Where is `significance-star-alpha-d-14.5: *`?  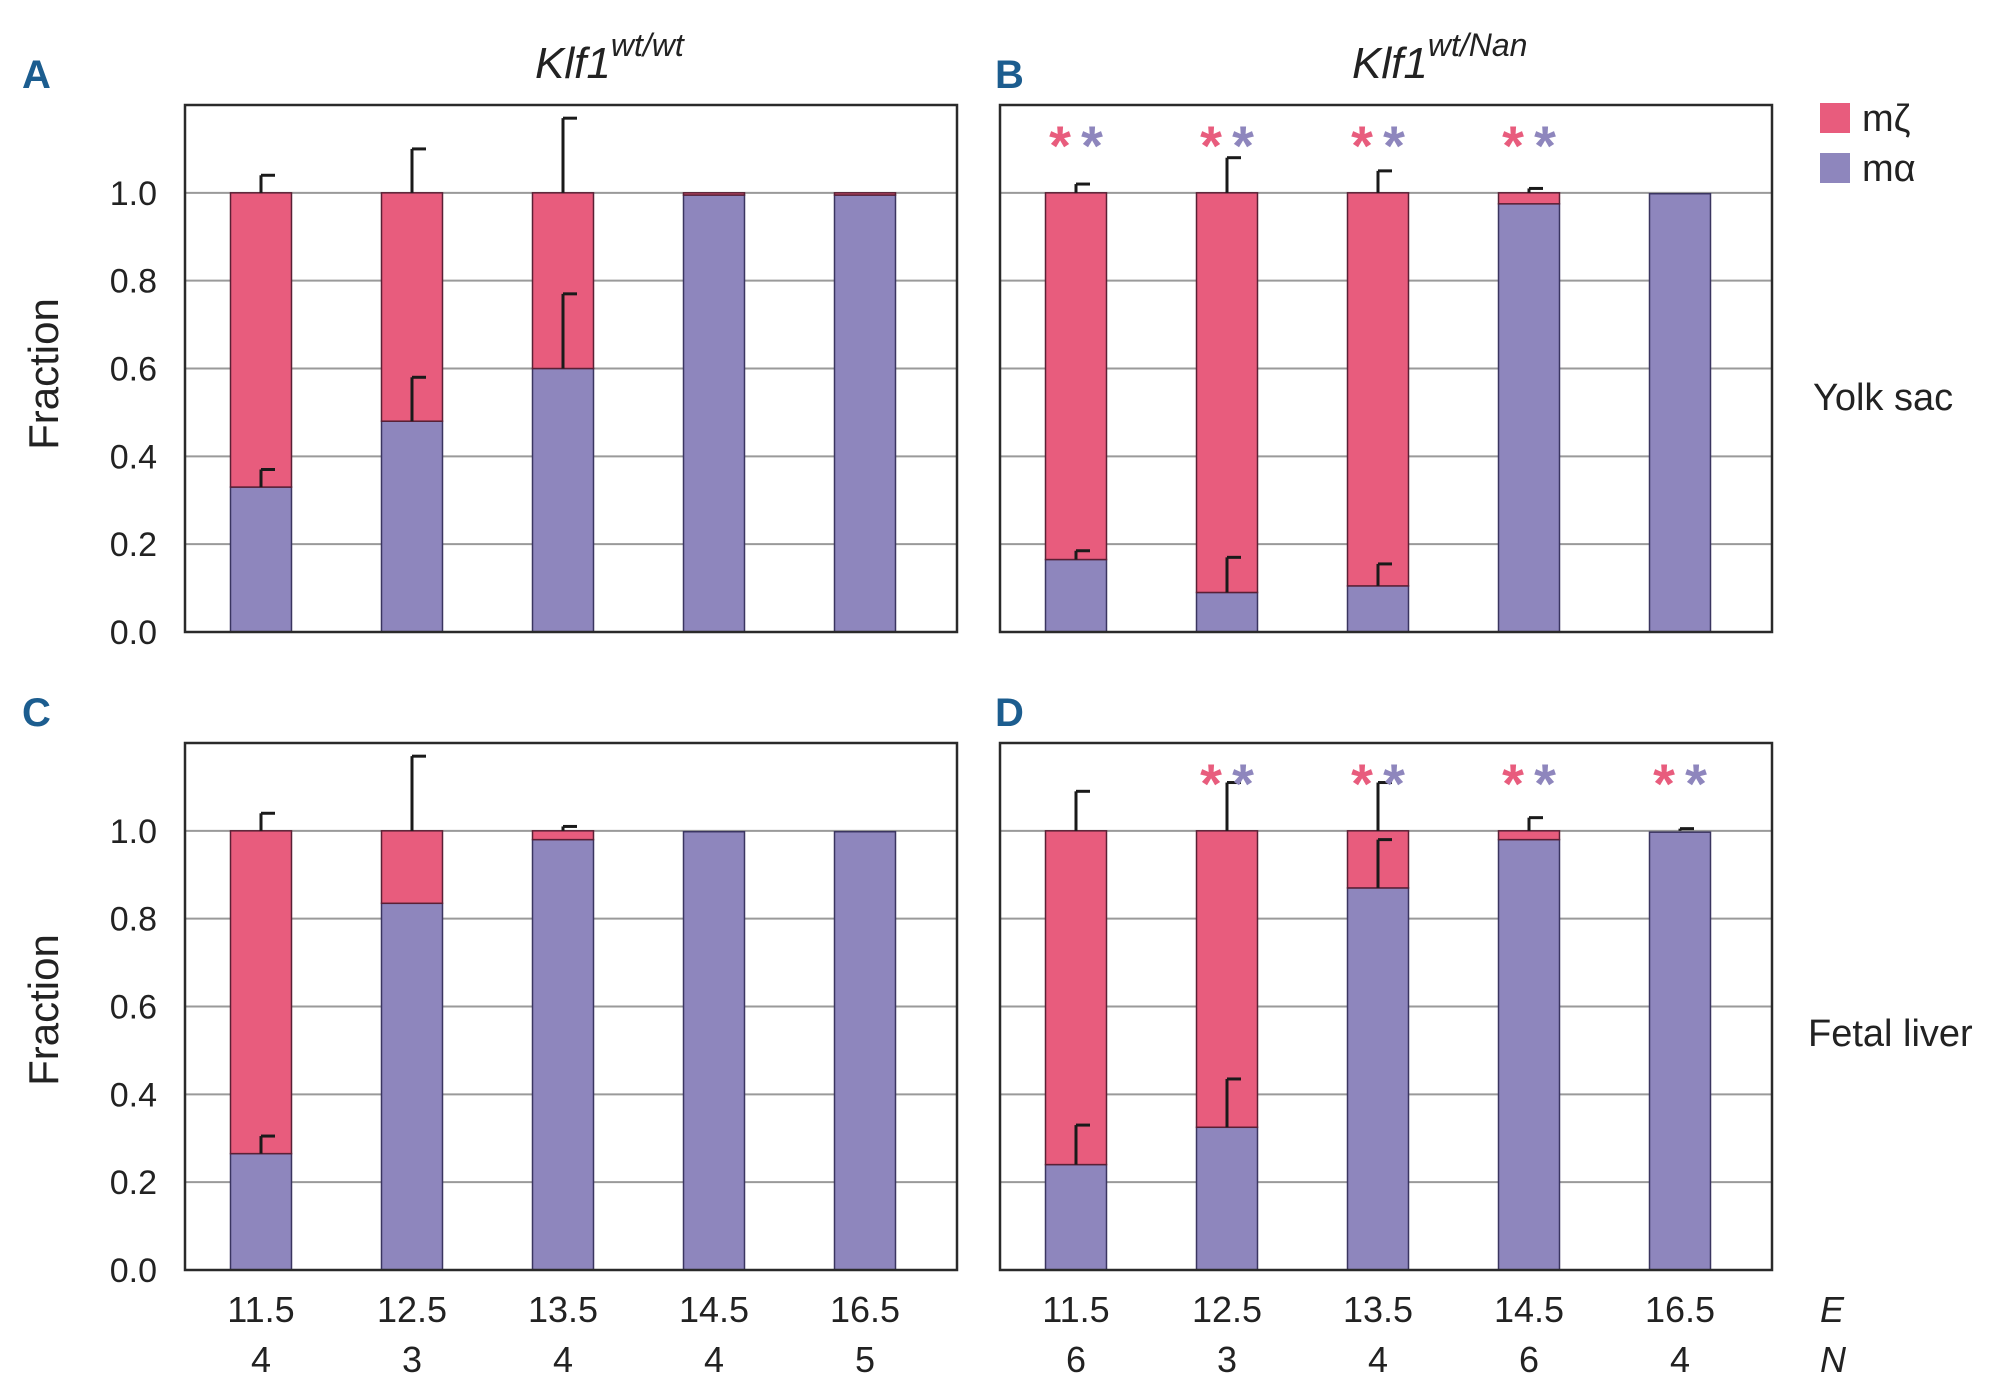 significance-star-alpha-d-14.5: * is located at coordinates (1545, 783).